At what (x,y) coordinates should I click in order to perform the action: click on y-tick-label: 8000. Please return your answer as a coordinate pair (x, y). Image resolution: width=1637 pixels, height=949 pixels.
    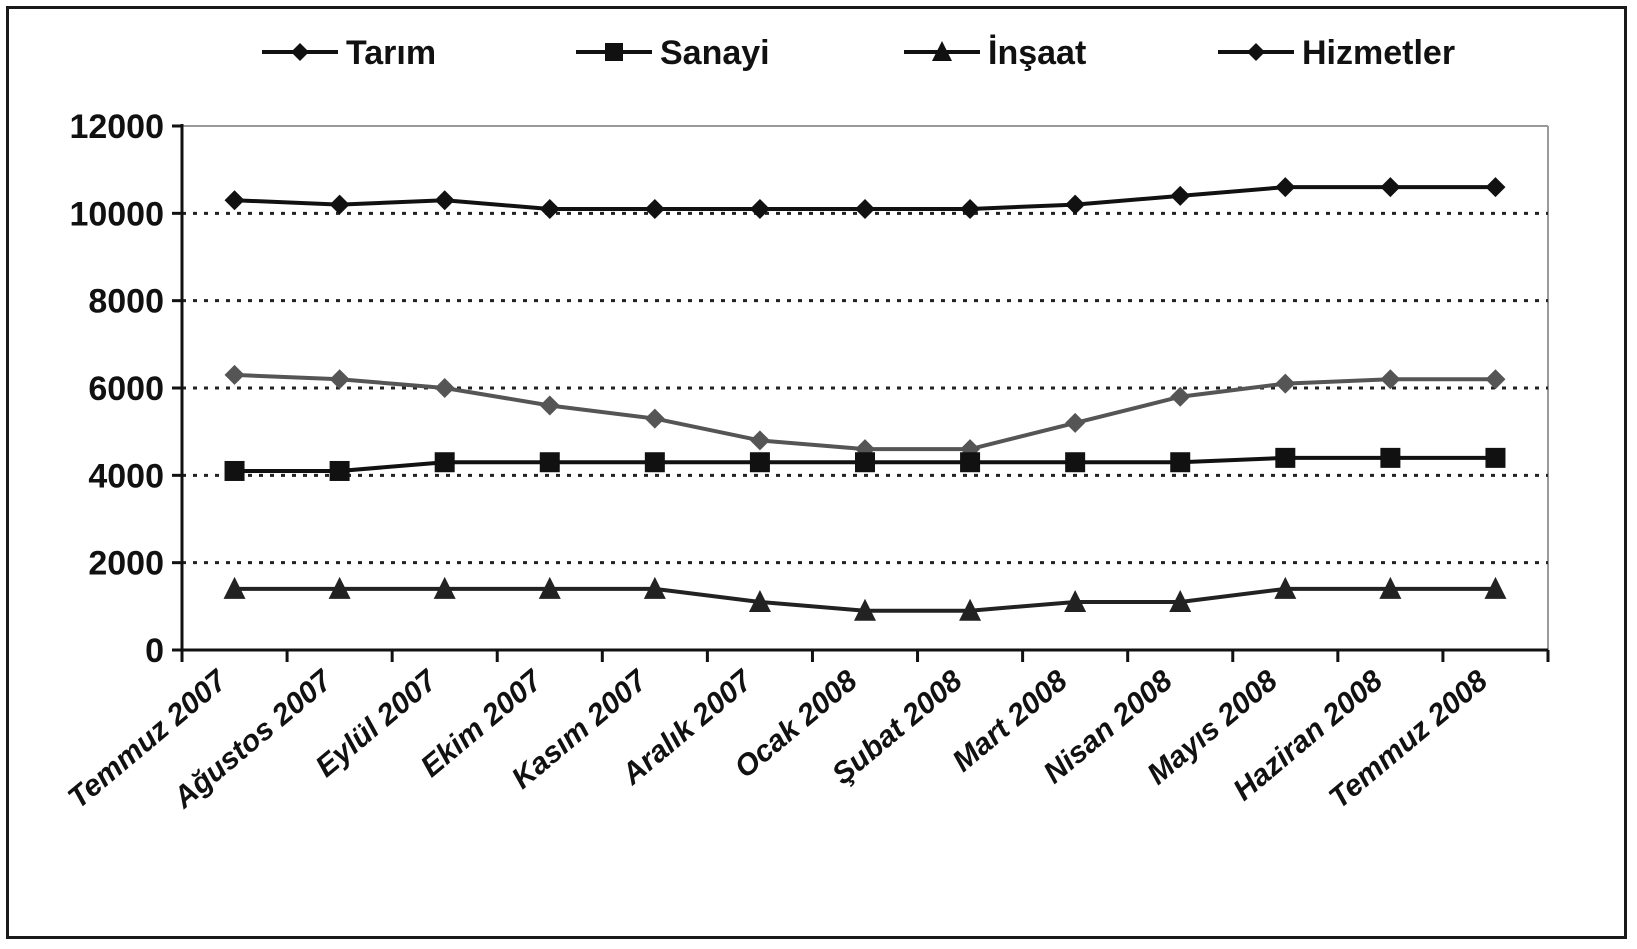
    Looking at the image, I should click on (126, 302).